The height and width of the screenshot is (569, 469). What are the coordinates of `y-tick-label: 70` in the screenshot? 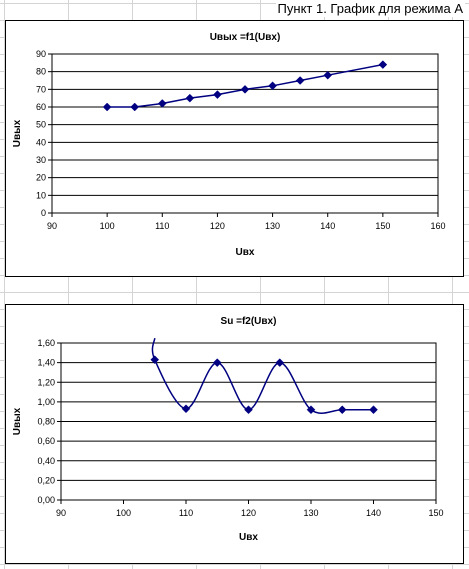 It's located at (41, 89).